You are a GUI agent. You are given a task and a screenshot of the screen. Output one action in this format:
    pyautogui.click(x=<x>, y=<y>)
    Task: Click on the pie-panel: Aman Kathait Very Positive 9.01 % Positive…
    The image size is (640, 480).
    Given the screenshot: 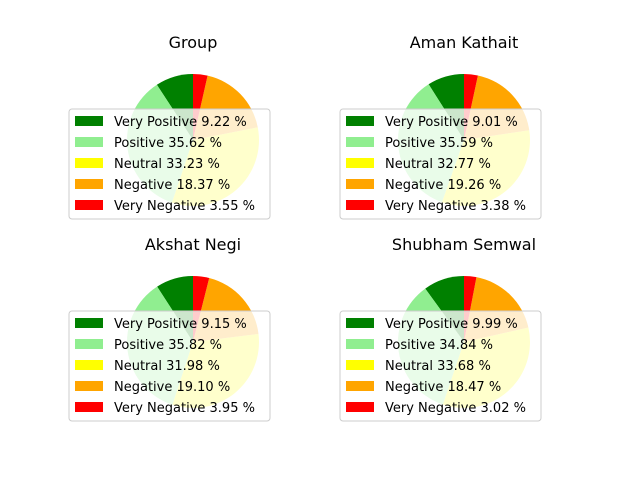 What is the action you would take?
    pyautogui.click(x=440, y=126)
    